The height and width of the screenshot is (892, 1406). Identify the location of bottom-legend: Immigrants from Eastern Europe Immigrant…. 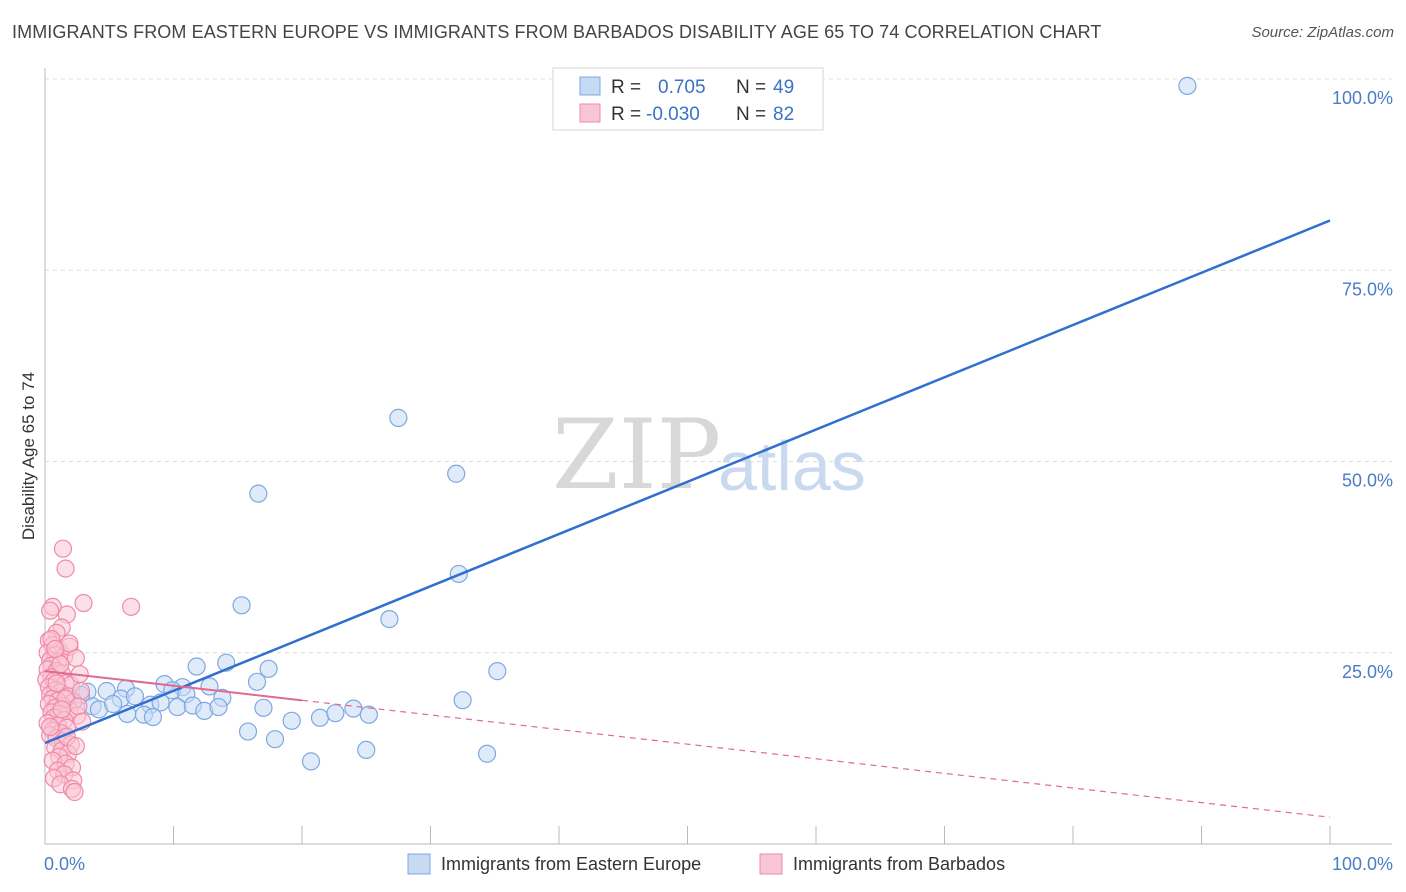
(706, 864).